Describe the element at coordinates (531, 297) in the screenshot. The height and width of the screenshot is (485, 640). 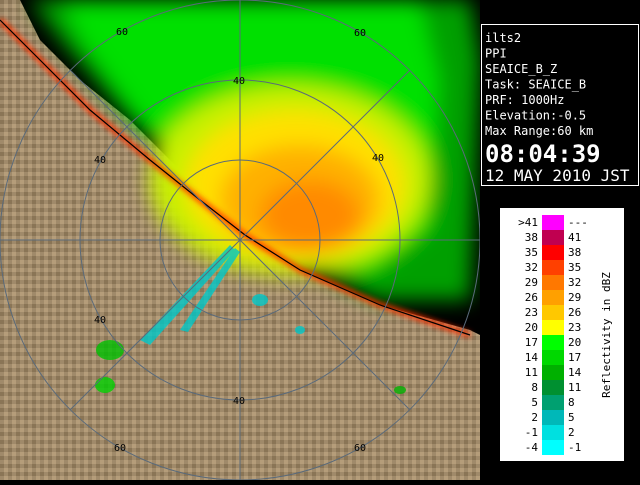
I see `legend-low: 26` at that location.